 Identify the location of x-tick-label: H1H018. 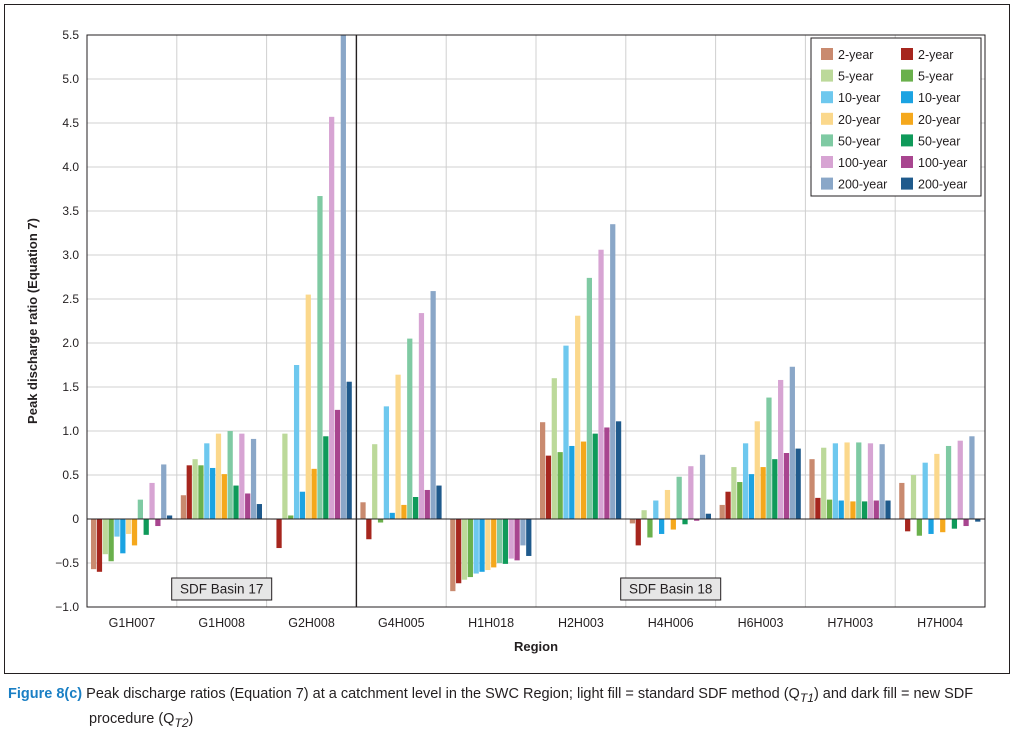
(491, 623).